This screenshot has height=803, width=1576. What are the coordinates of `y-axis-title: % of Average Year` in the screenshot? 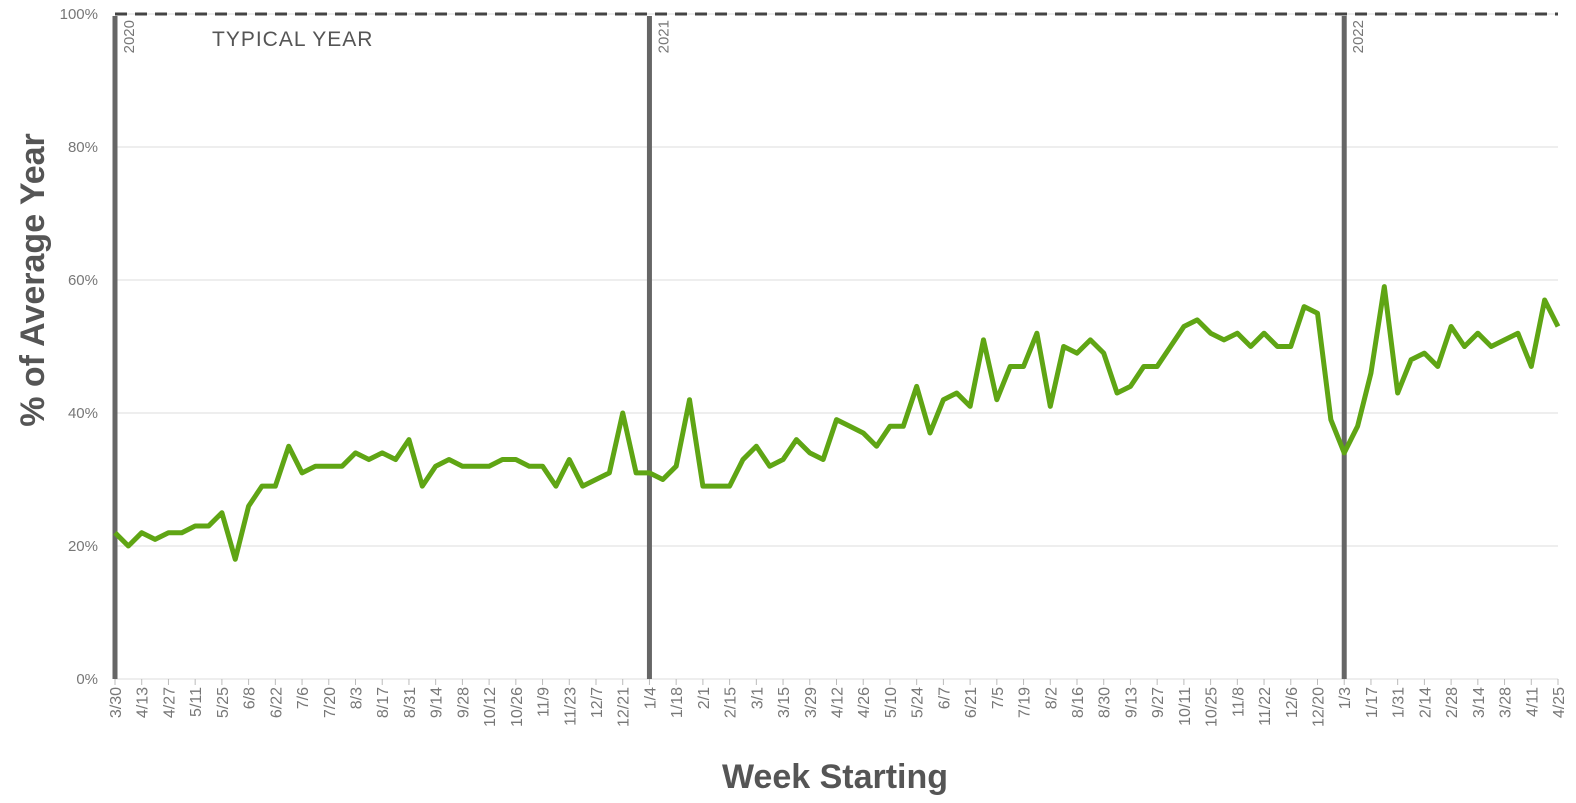 It's located at (33, 280).